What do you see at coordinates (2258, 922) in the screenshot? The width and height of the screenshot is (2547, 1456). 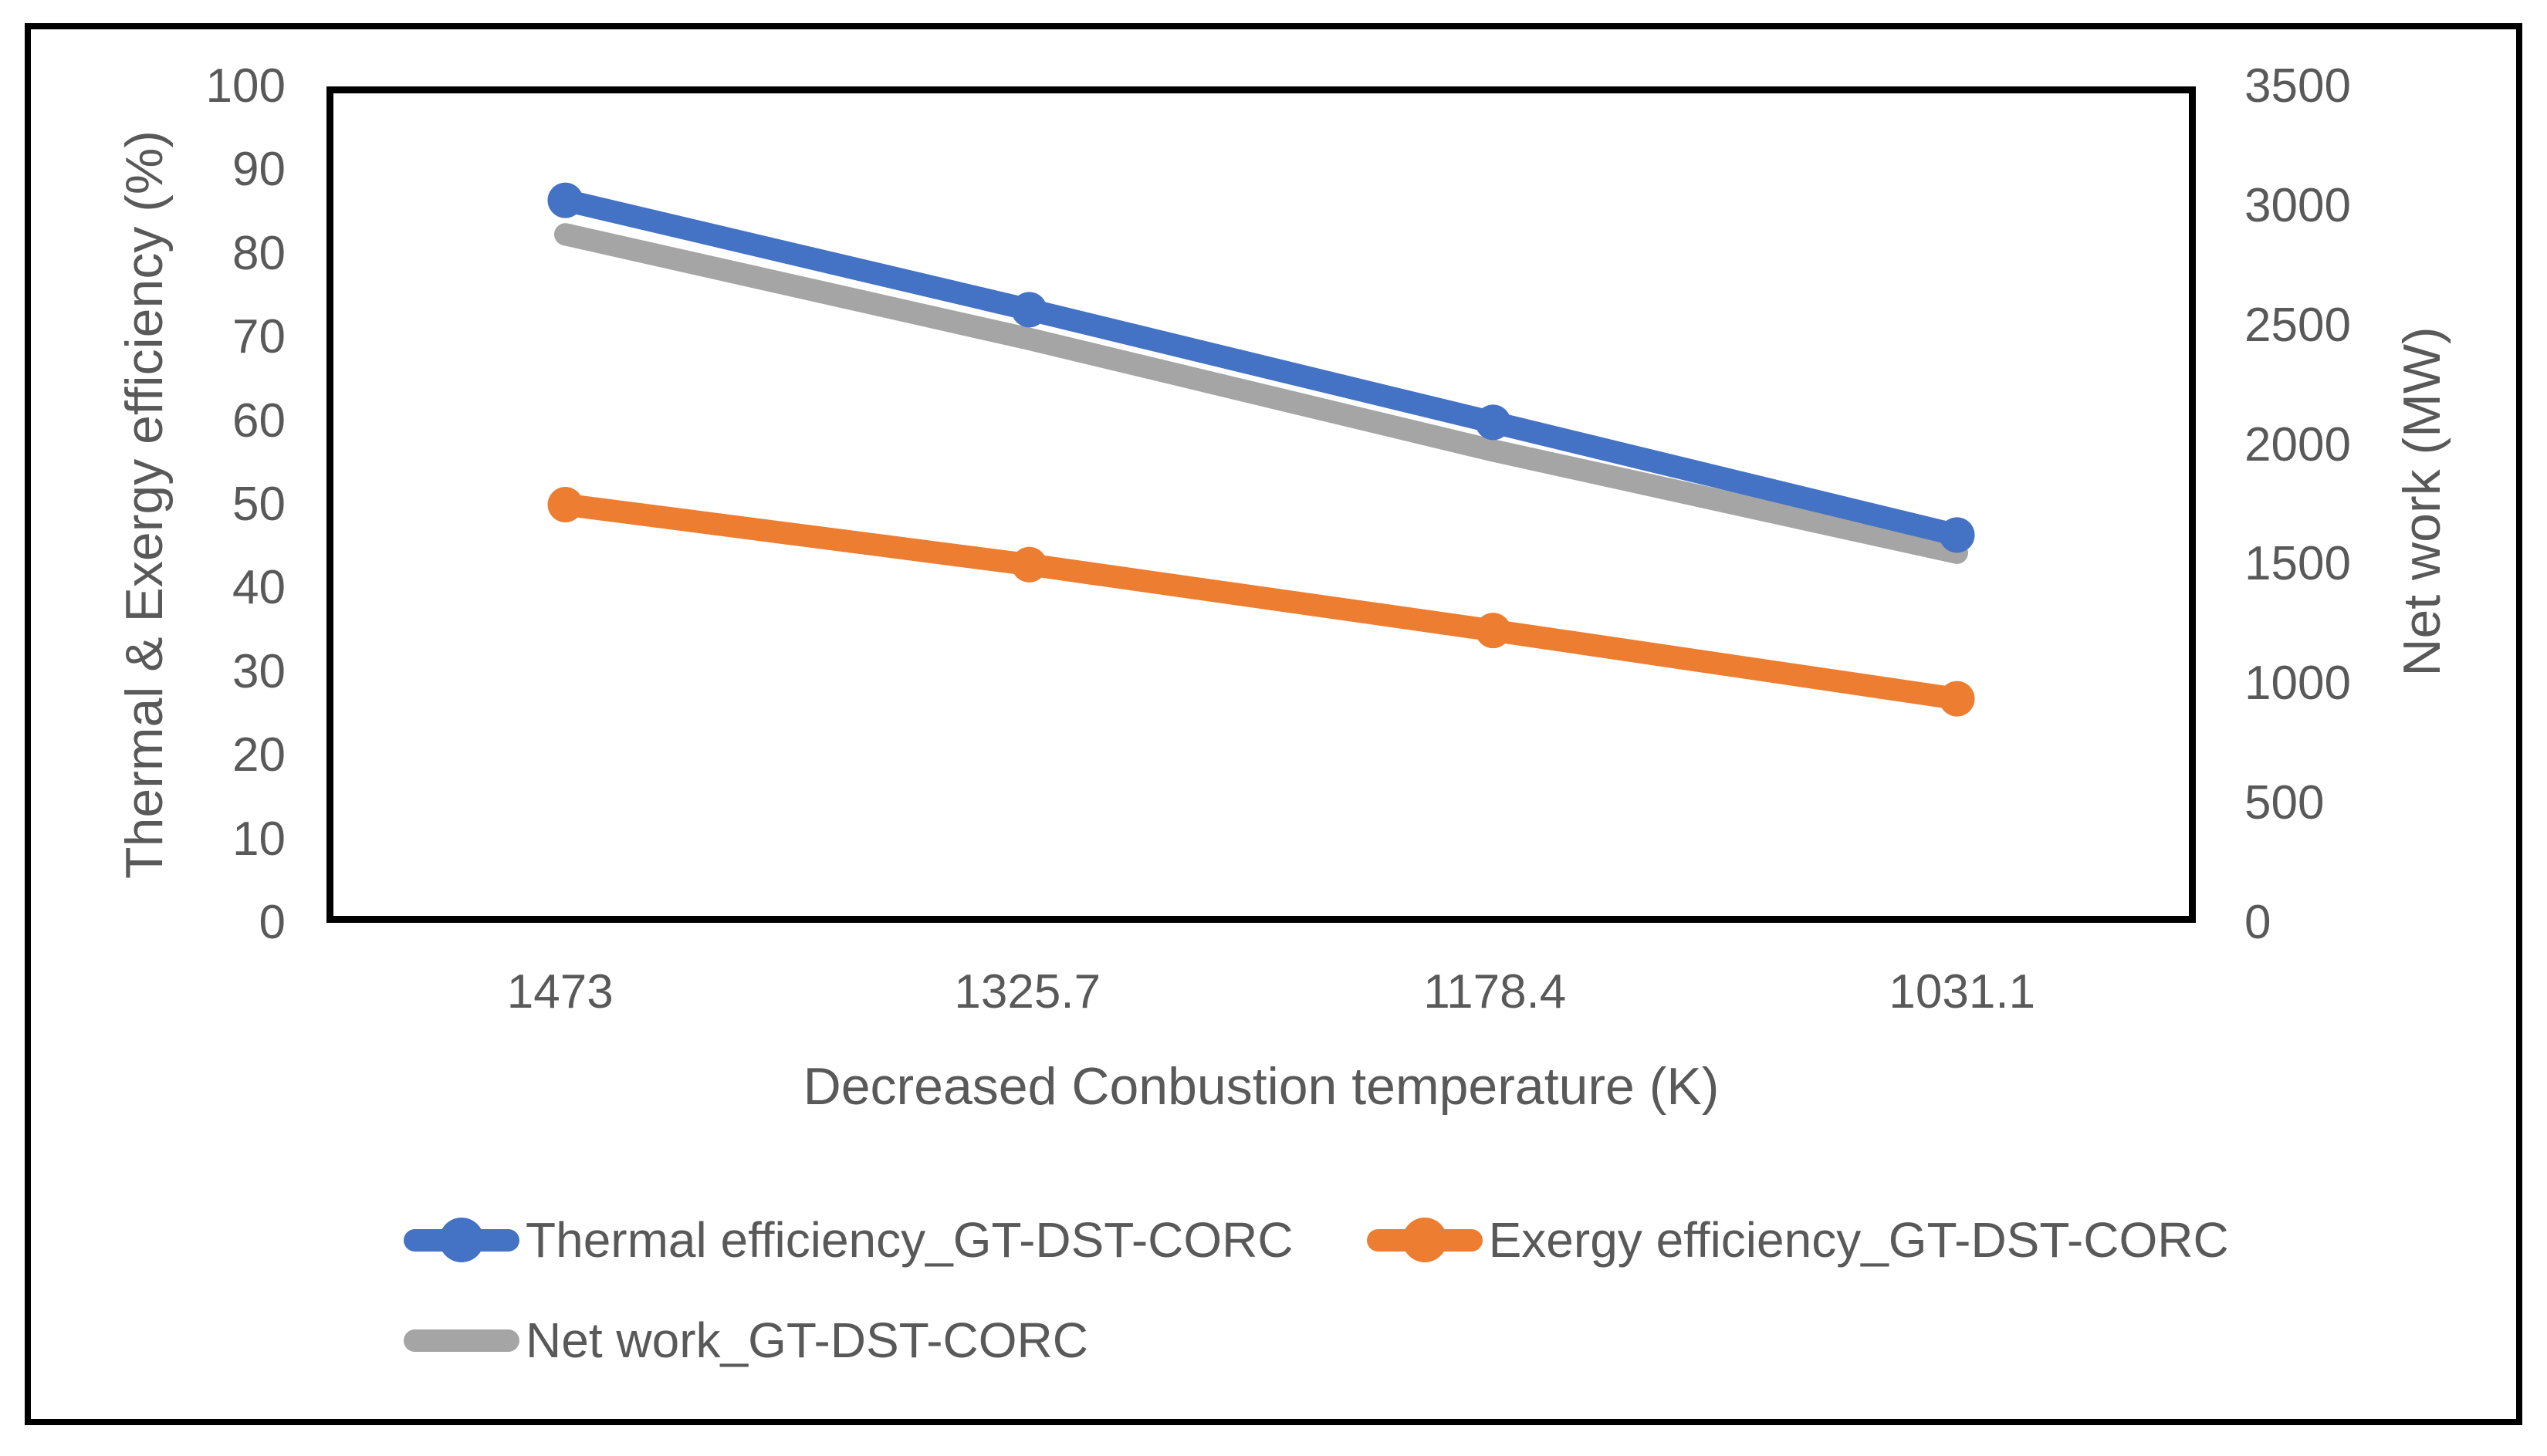 I see `right-axis-tick-label: 0` at bounding box center [2258, 922].